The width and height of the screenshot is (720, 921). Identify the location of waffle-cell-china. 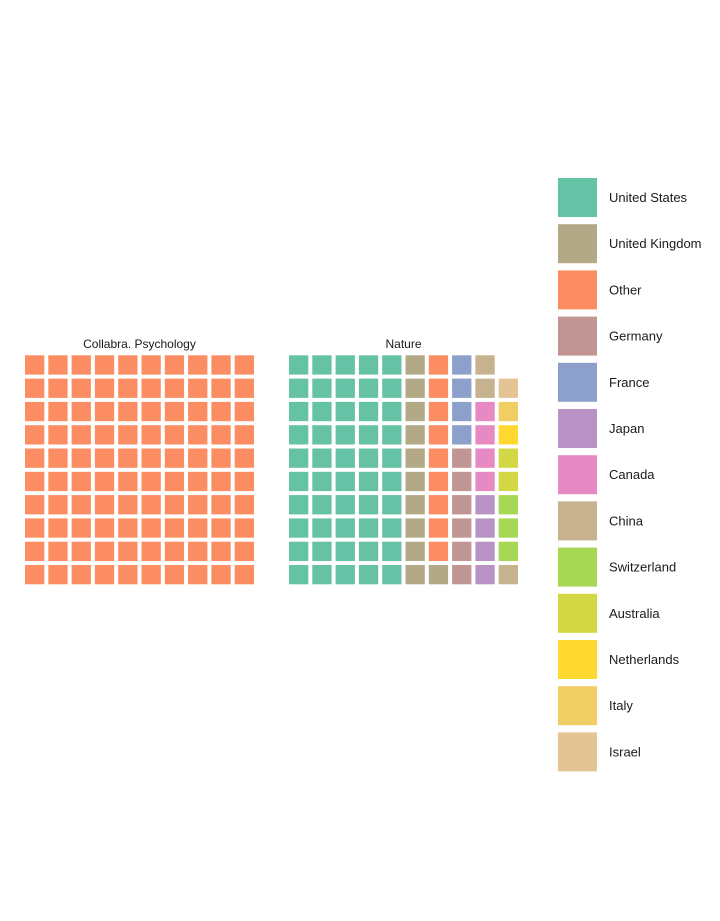
(508, 575).